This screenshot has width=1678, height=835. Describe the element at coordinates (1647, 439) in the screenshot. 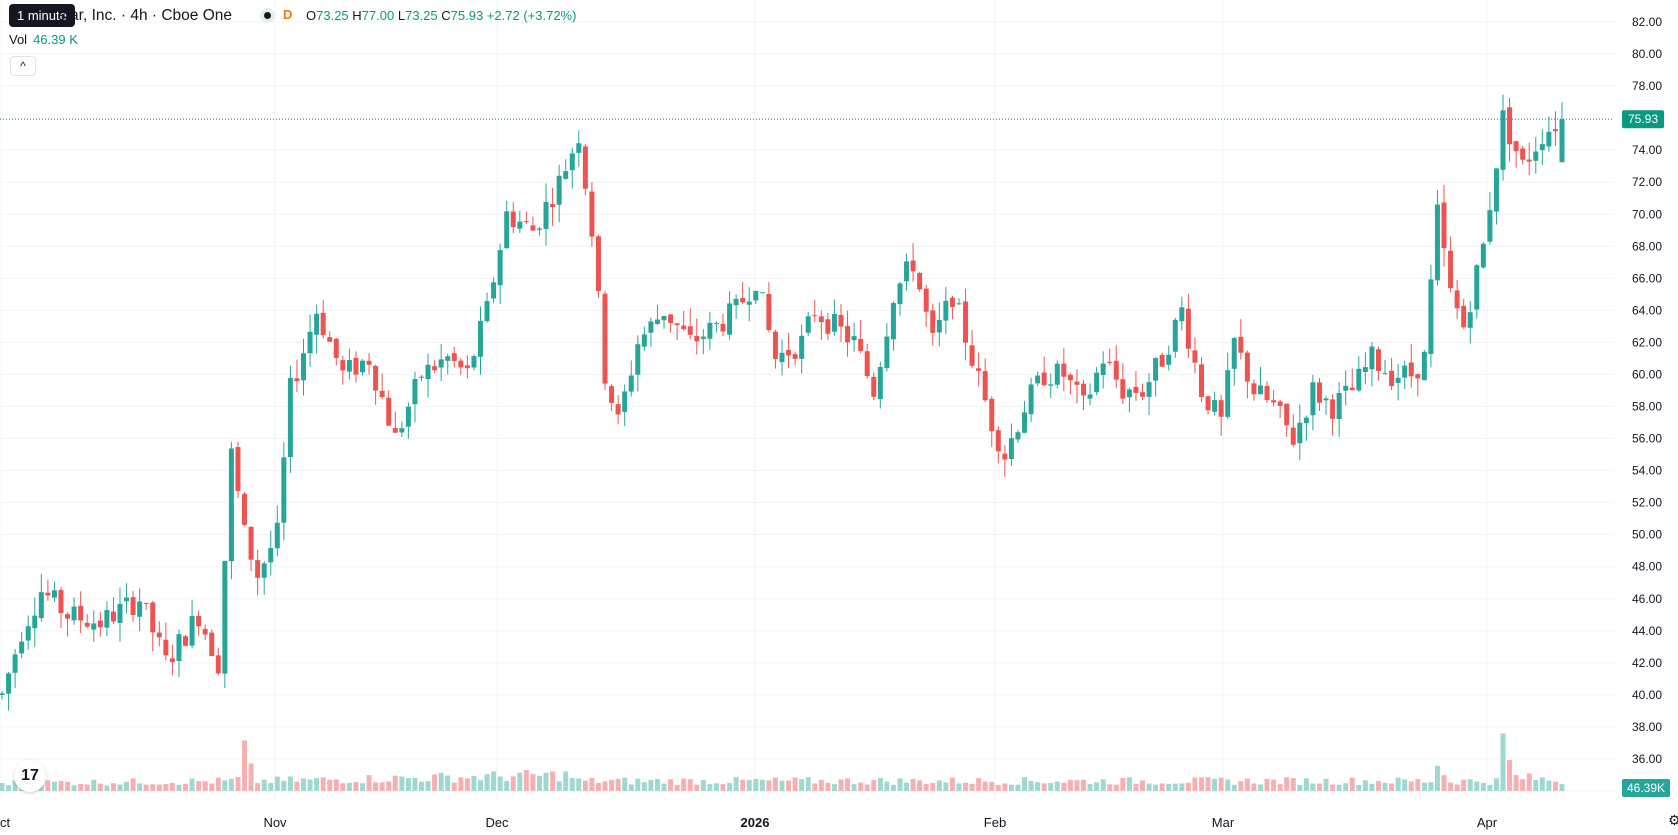

I see `price-axis-label: 56.00` at that location.